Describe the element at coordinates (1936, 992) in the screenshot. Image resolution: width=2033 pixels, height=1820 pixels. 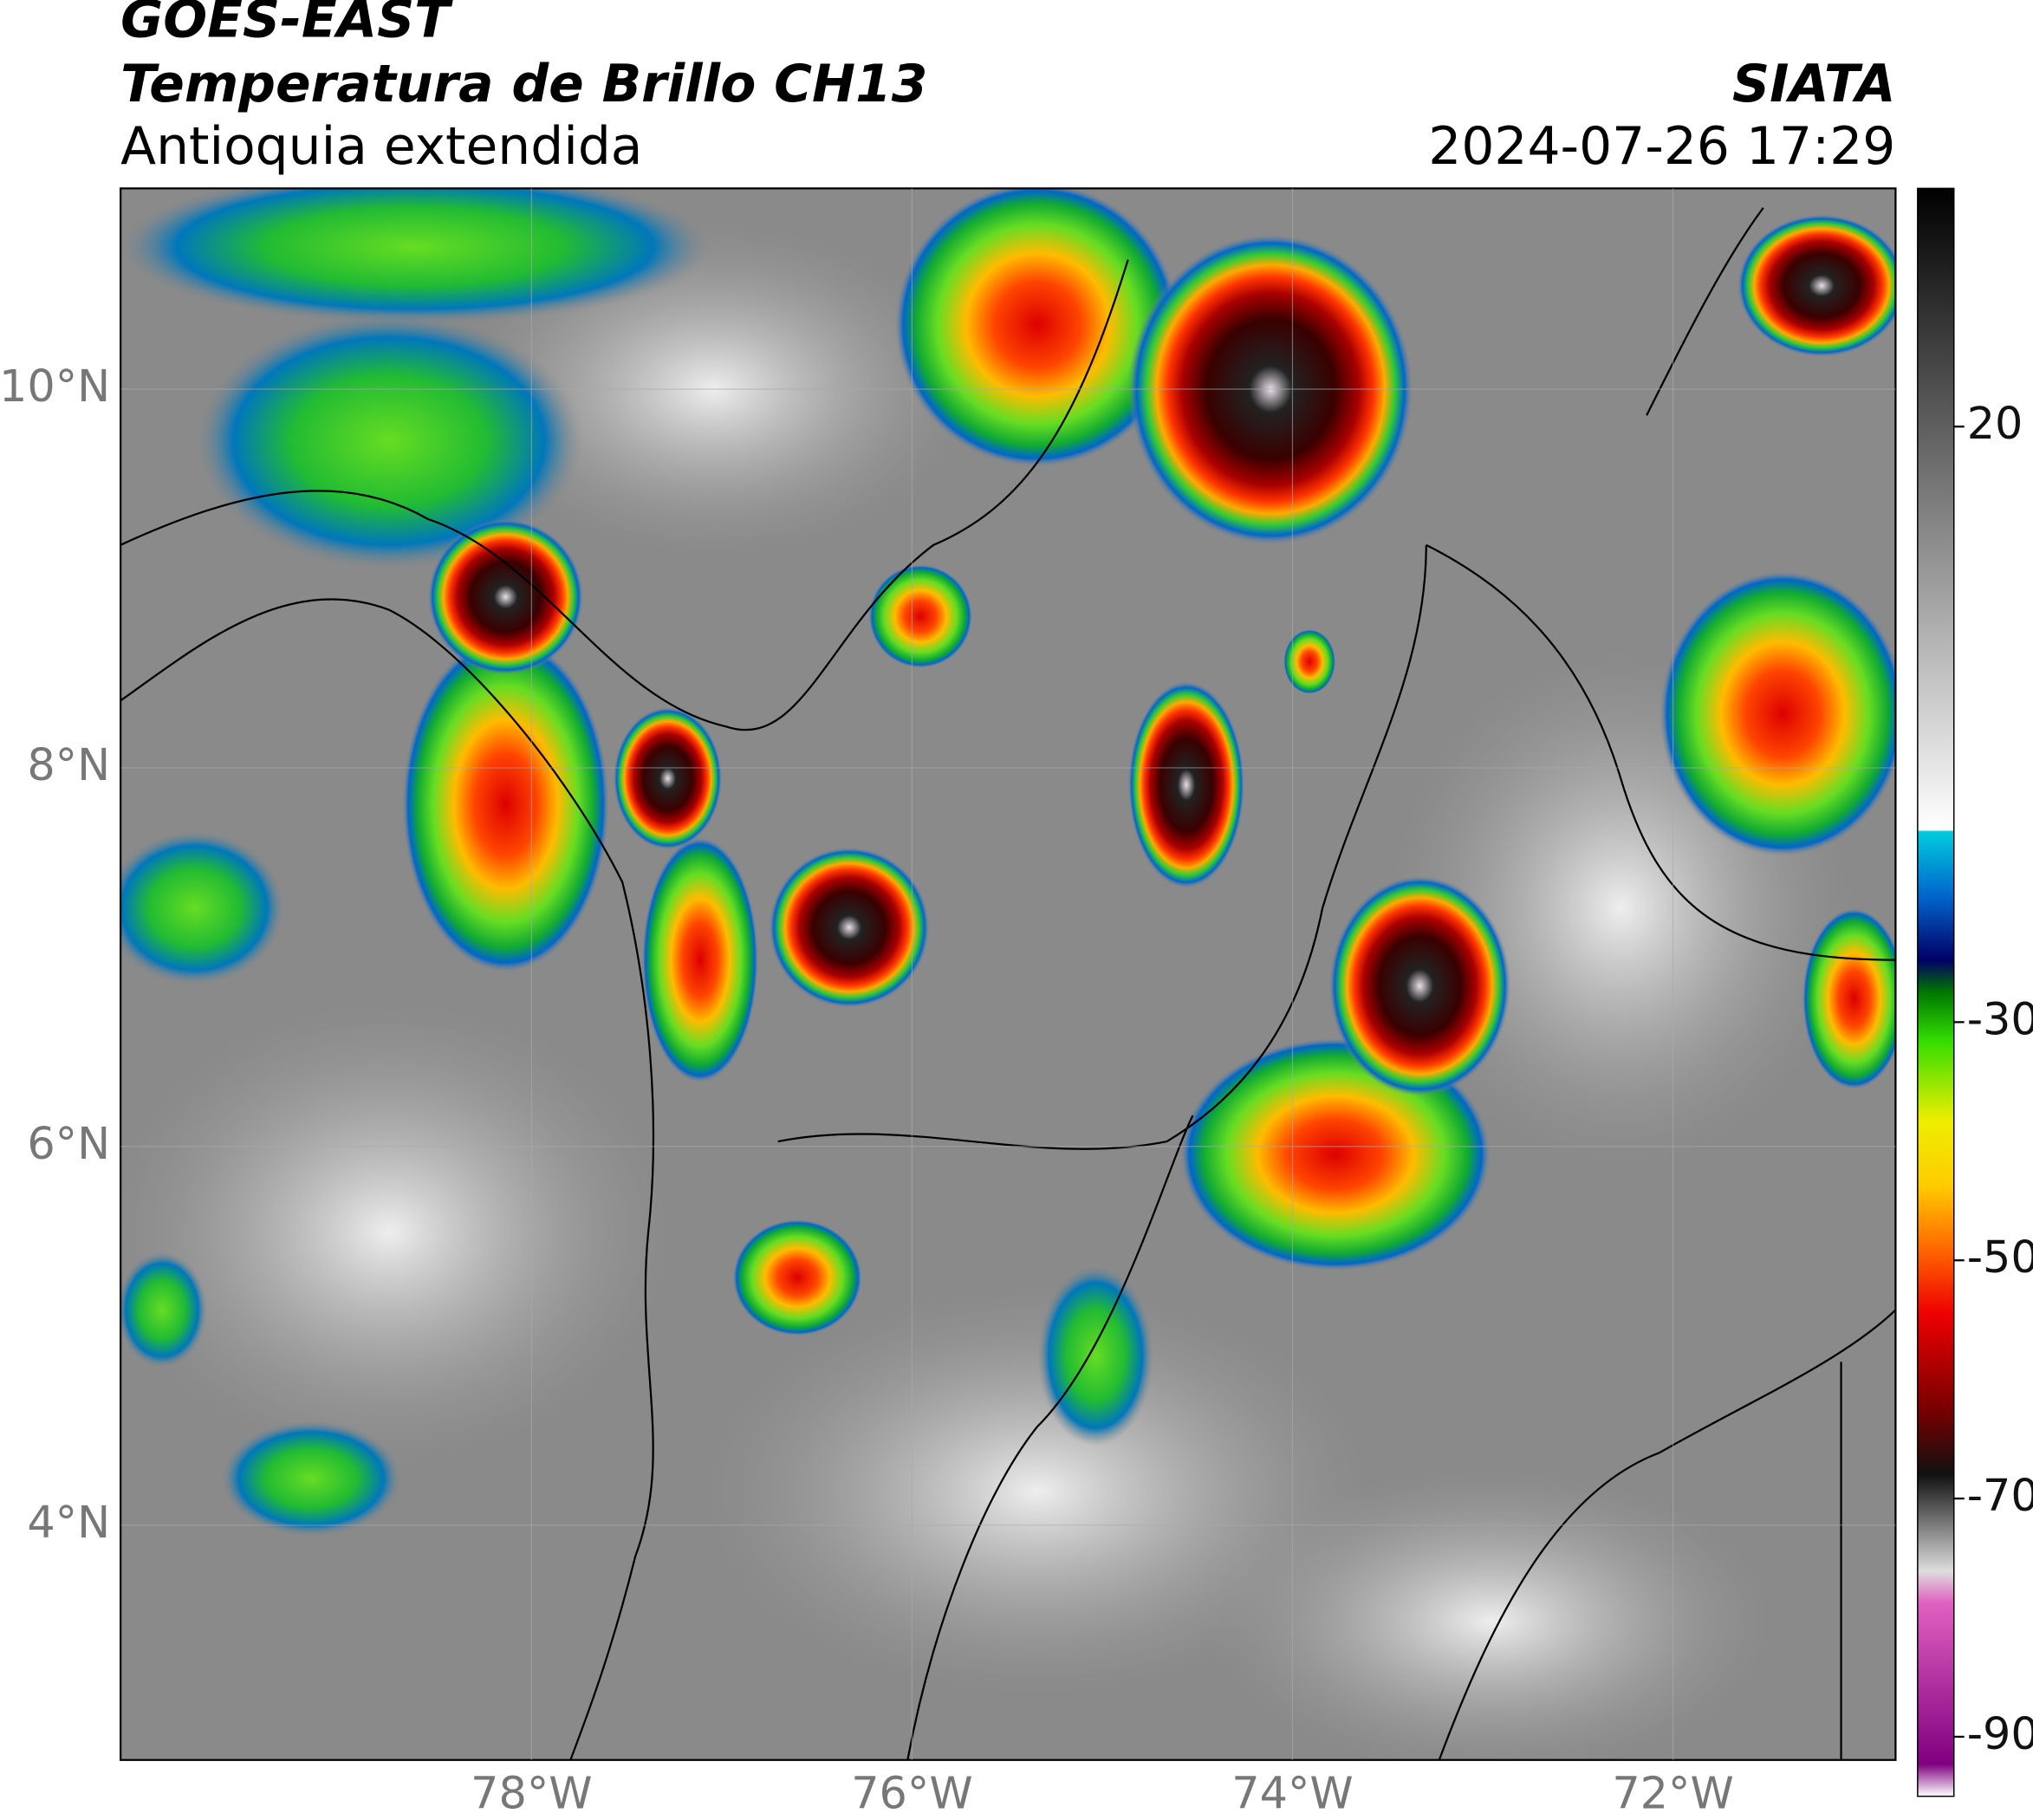
I see `colorbar` at that location.